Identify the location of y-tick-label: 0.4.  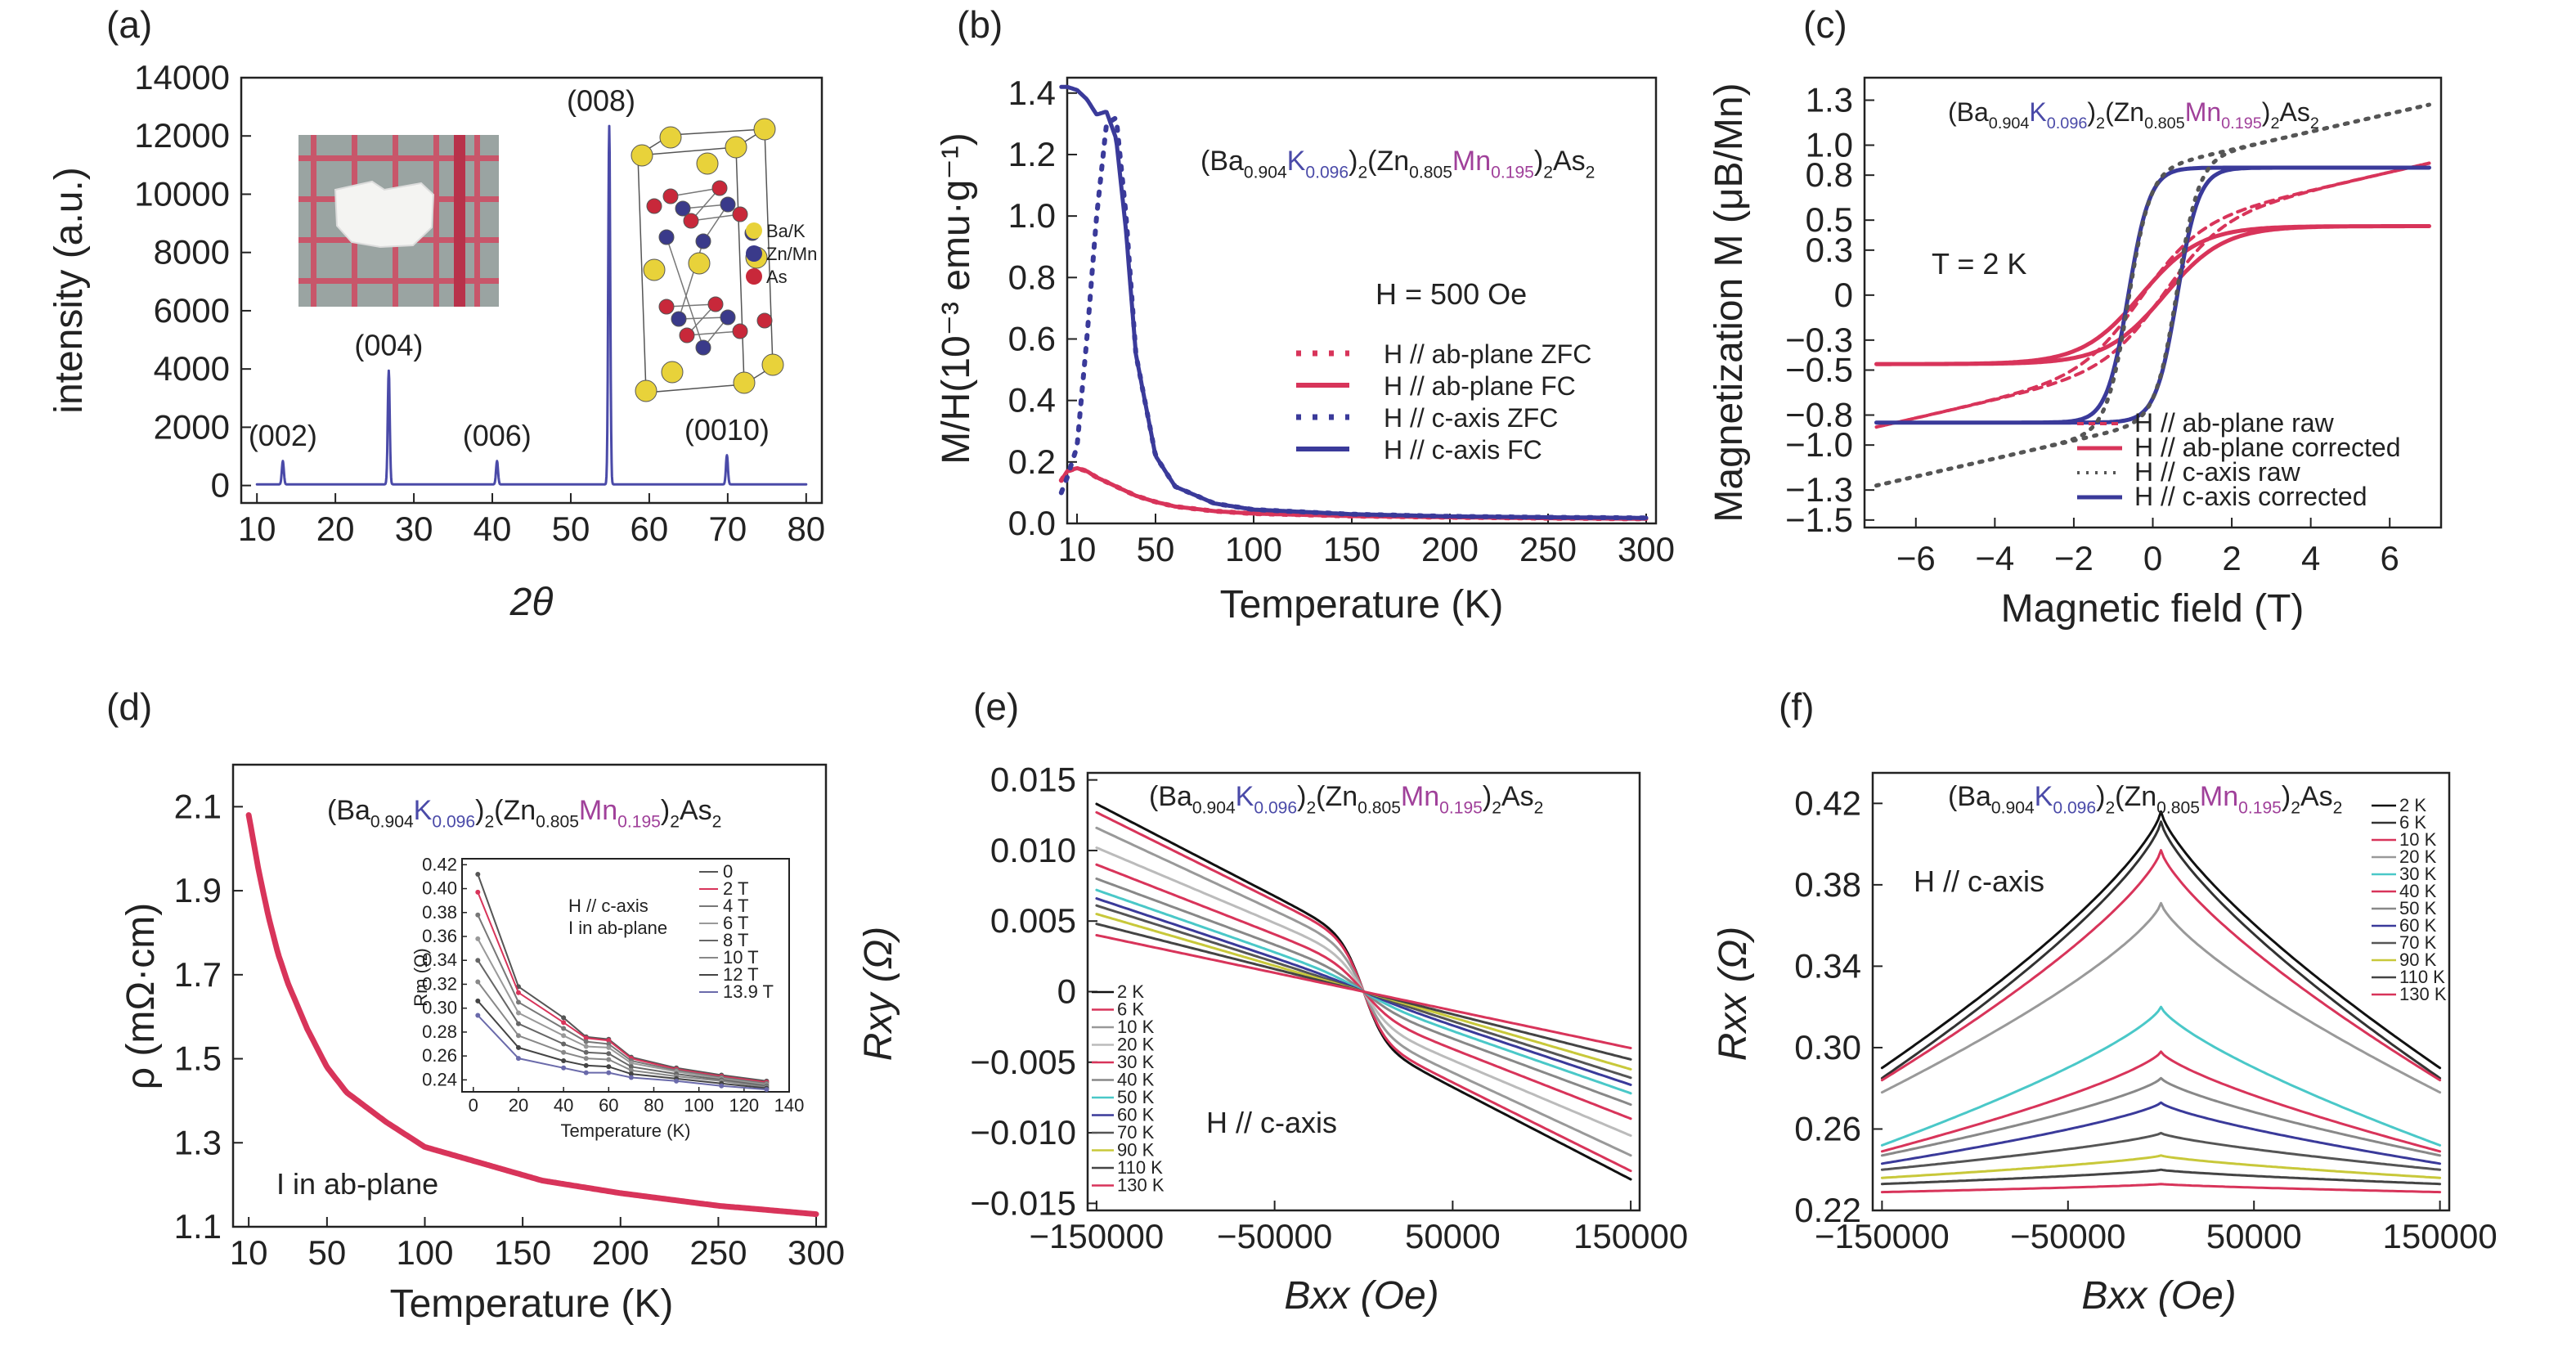
(1032, 400).